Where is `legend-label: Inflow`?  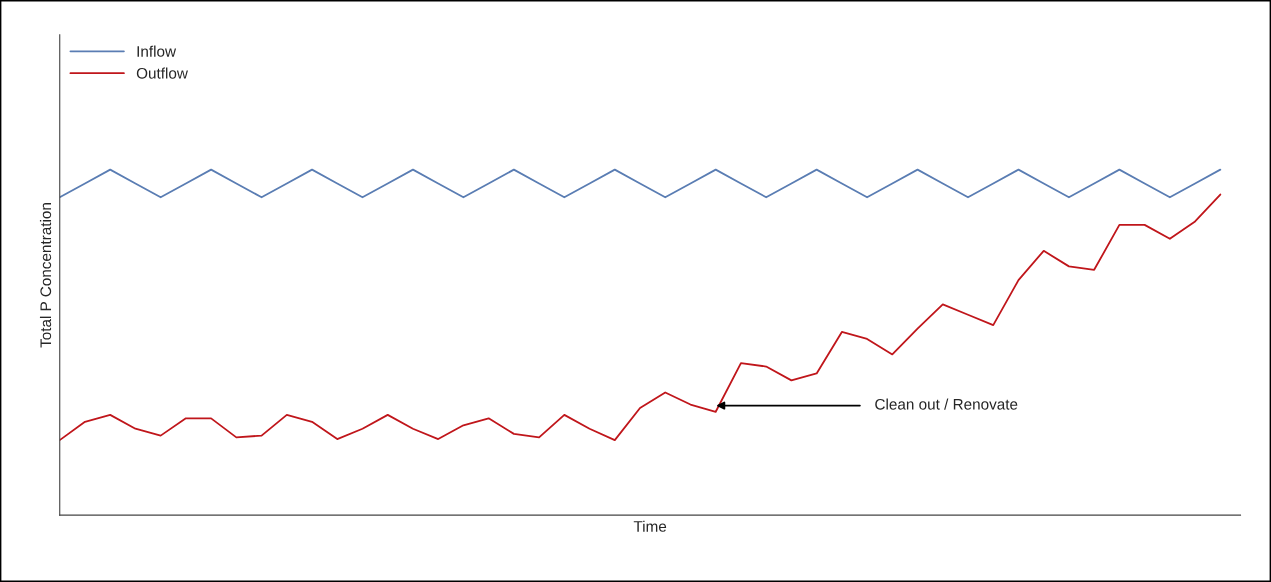 legend-label: Inflow is located at coordinates (157, 51).